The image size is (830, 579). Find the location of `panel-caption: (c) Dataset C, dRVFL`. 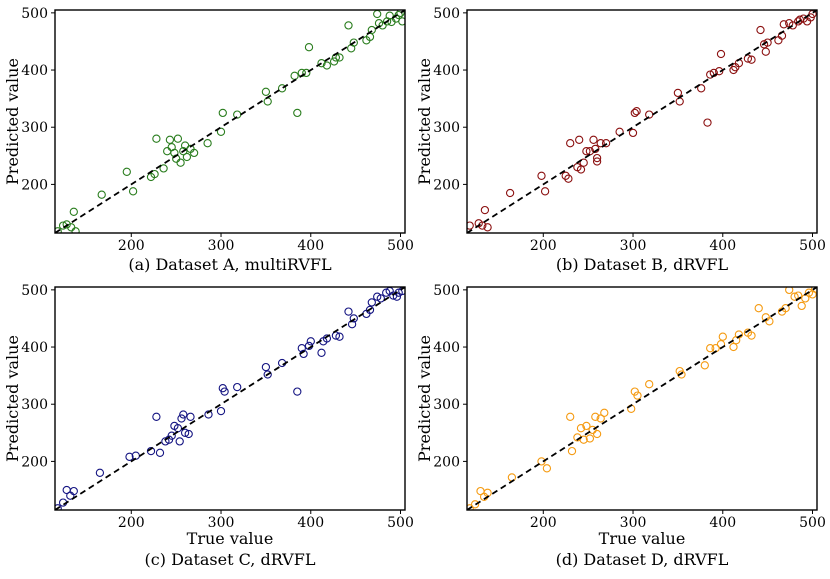

panel-caption: (c) Dataset C, dRVFL is located at coordinates (230, 559).